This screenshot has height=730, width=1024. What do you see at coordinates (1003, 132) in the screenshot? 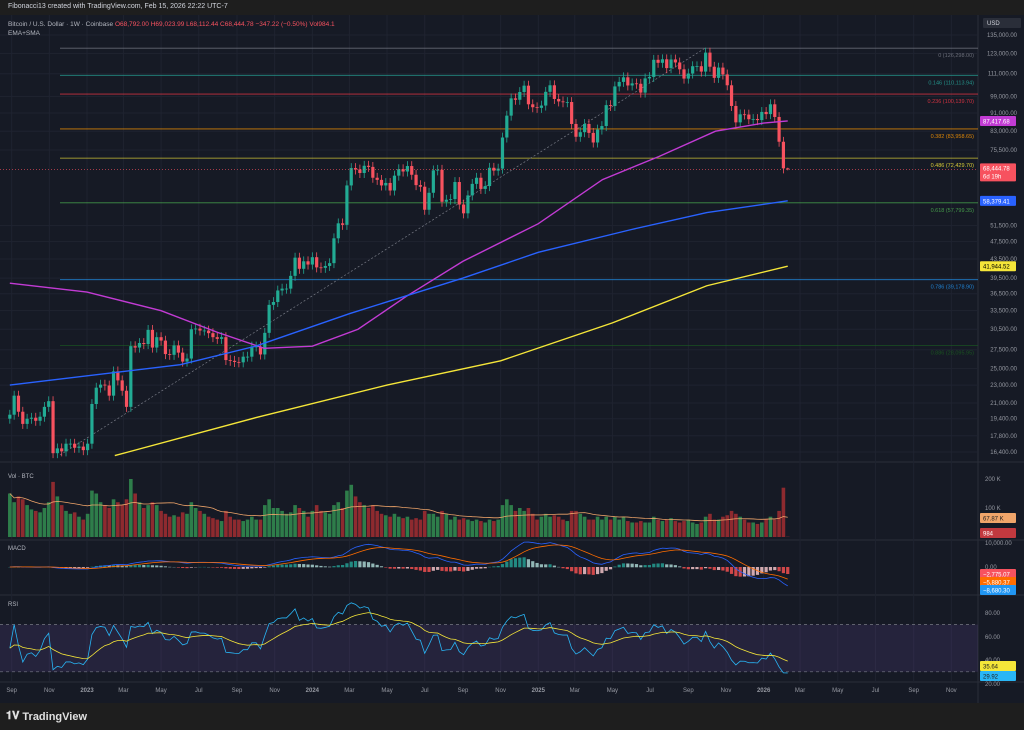
I see `y-tick-label: 83,000.00` at bounding box center [1003, 132].